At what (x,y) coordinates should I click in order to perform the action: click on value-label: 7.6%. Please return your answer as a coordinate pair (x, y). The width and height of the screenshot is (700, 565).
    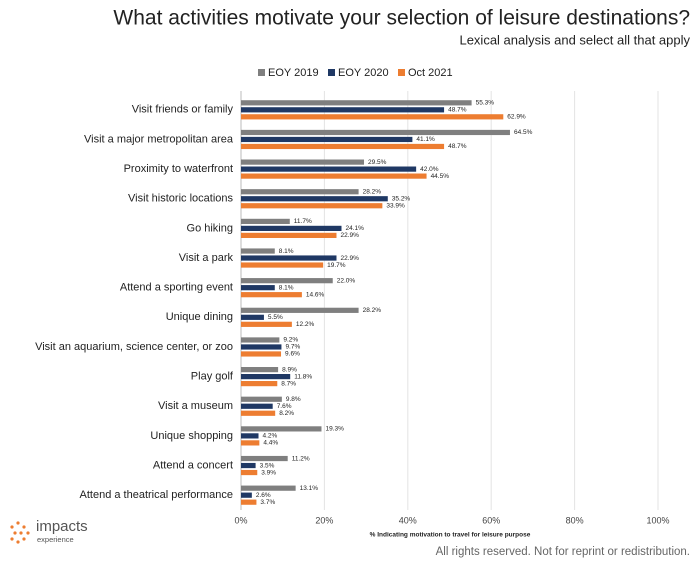
    Looking at the image, I should click on (284, 406).